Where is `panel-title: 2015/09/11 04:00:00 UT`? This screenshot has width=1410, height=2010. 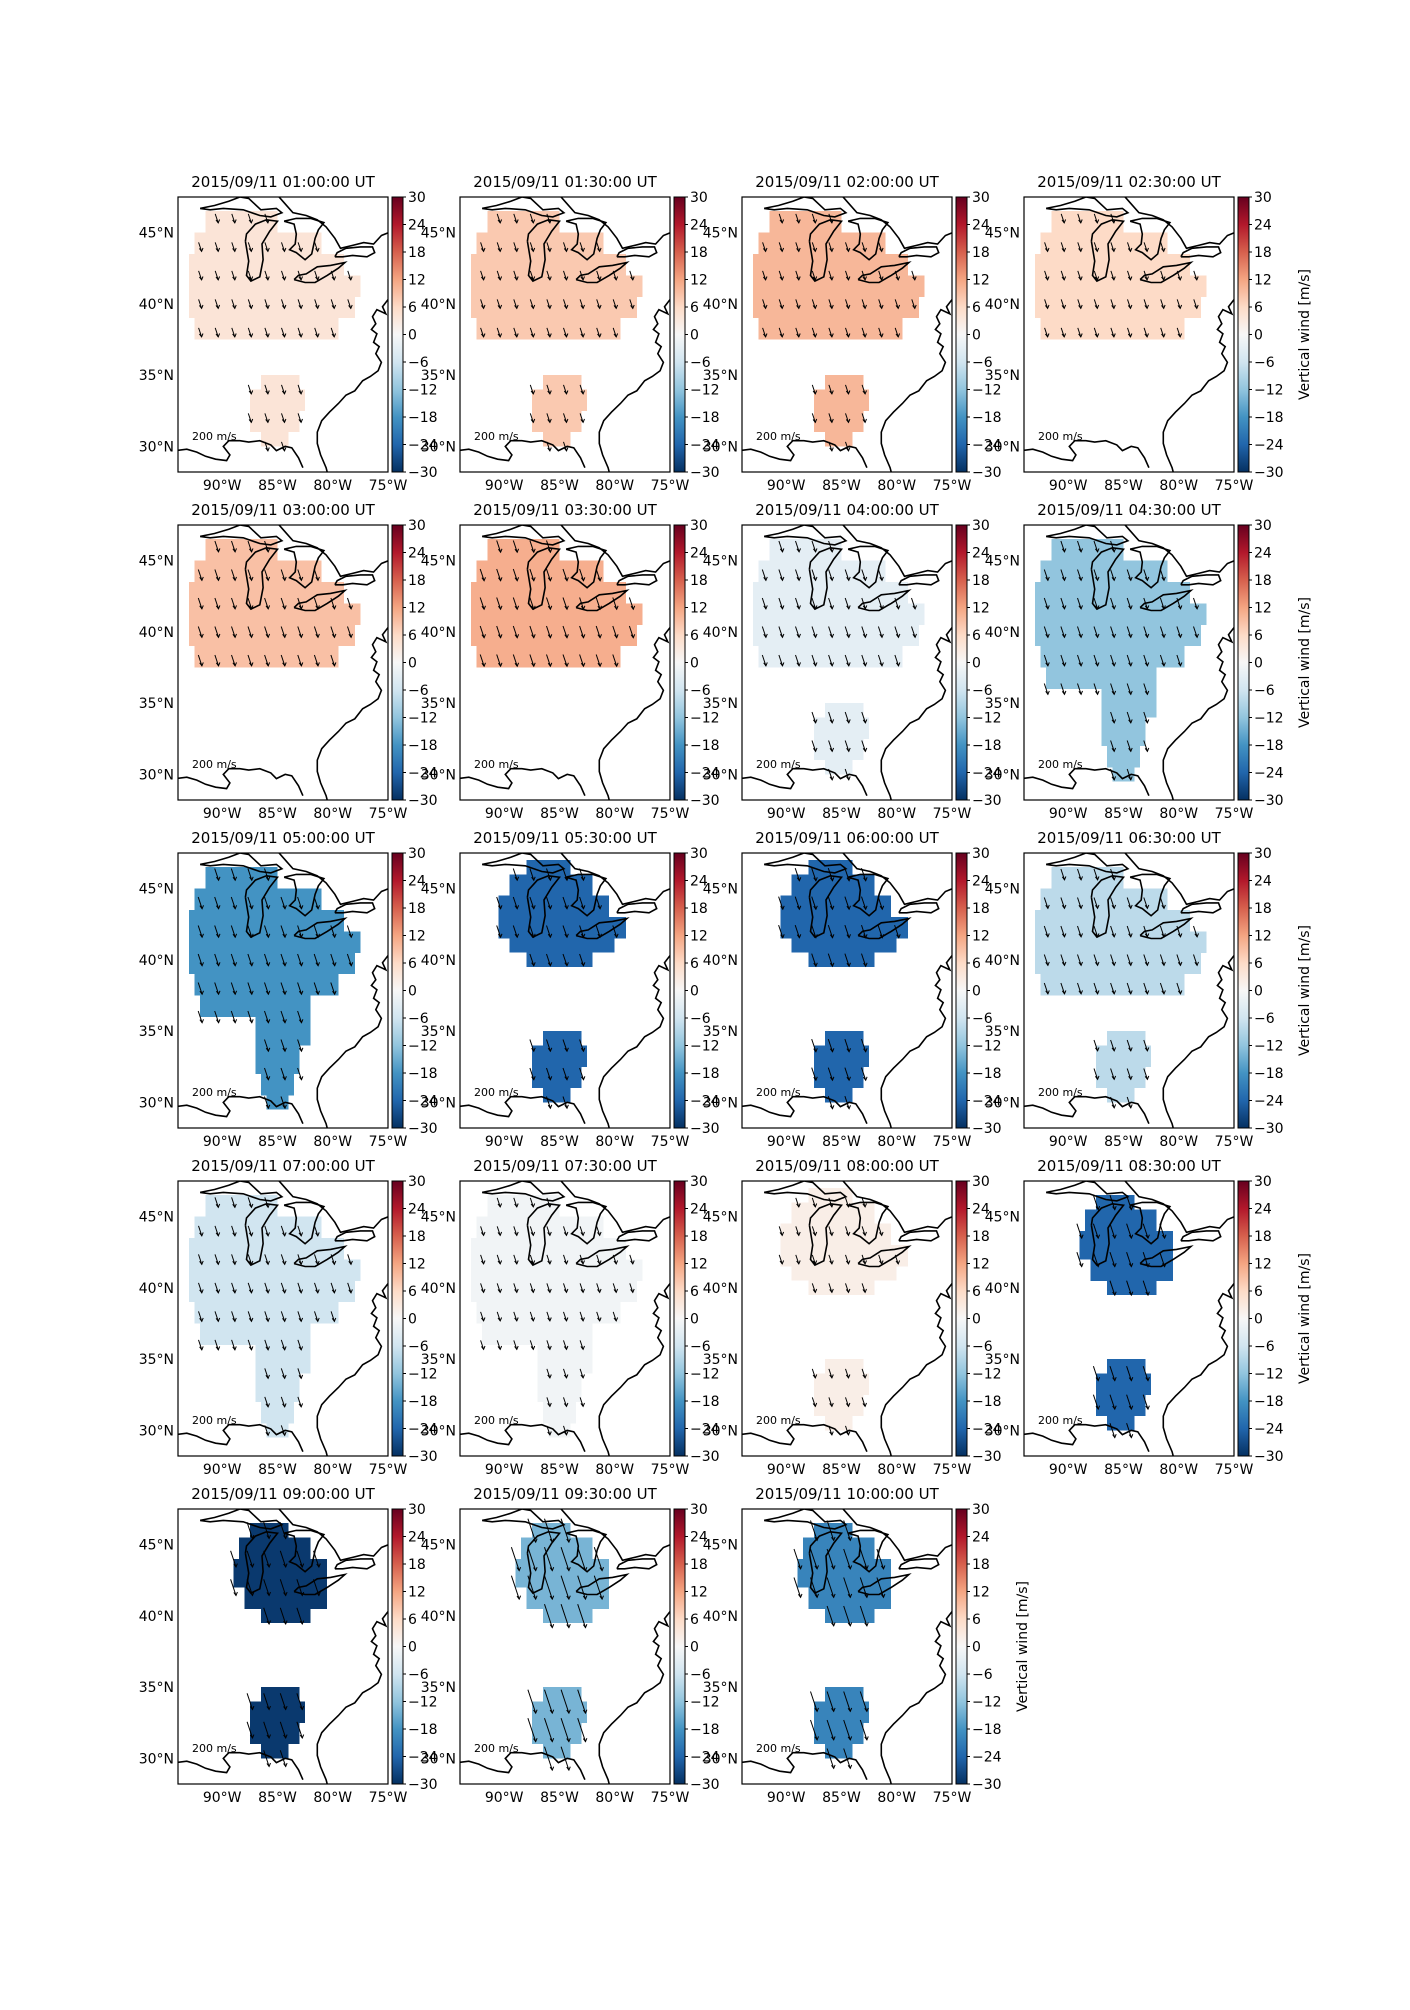
panel-title: 2015/09/11 04:00:00 UT is located at coordinates (847, 510).